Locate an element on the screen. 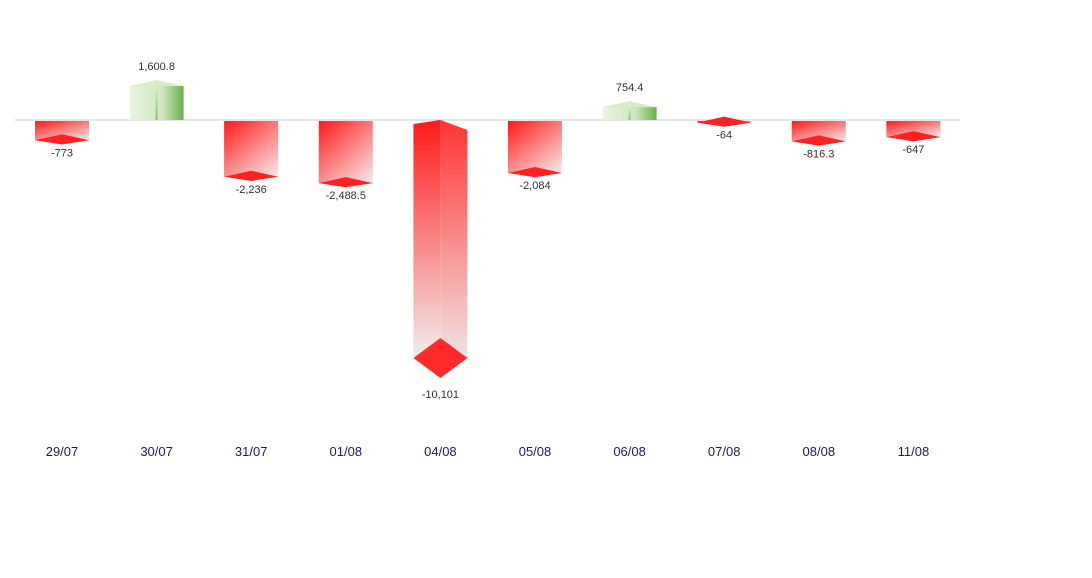 Image resolution: width=1092 pixels, height=578 pixels. bar-01/08 is located at coordinates (345, 154).